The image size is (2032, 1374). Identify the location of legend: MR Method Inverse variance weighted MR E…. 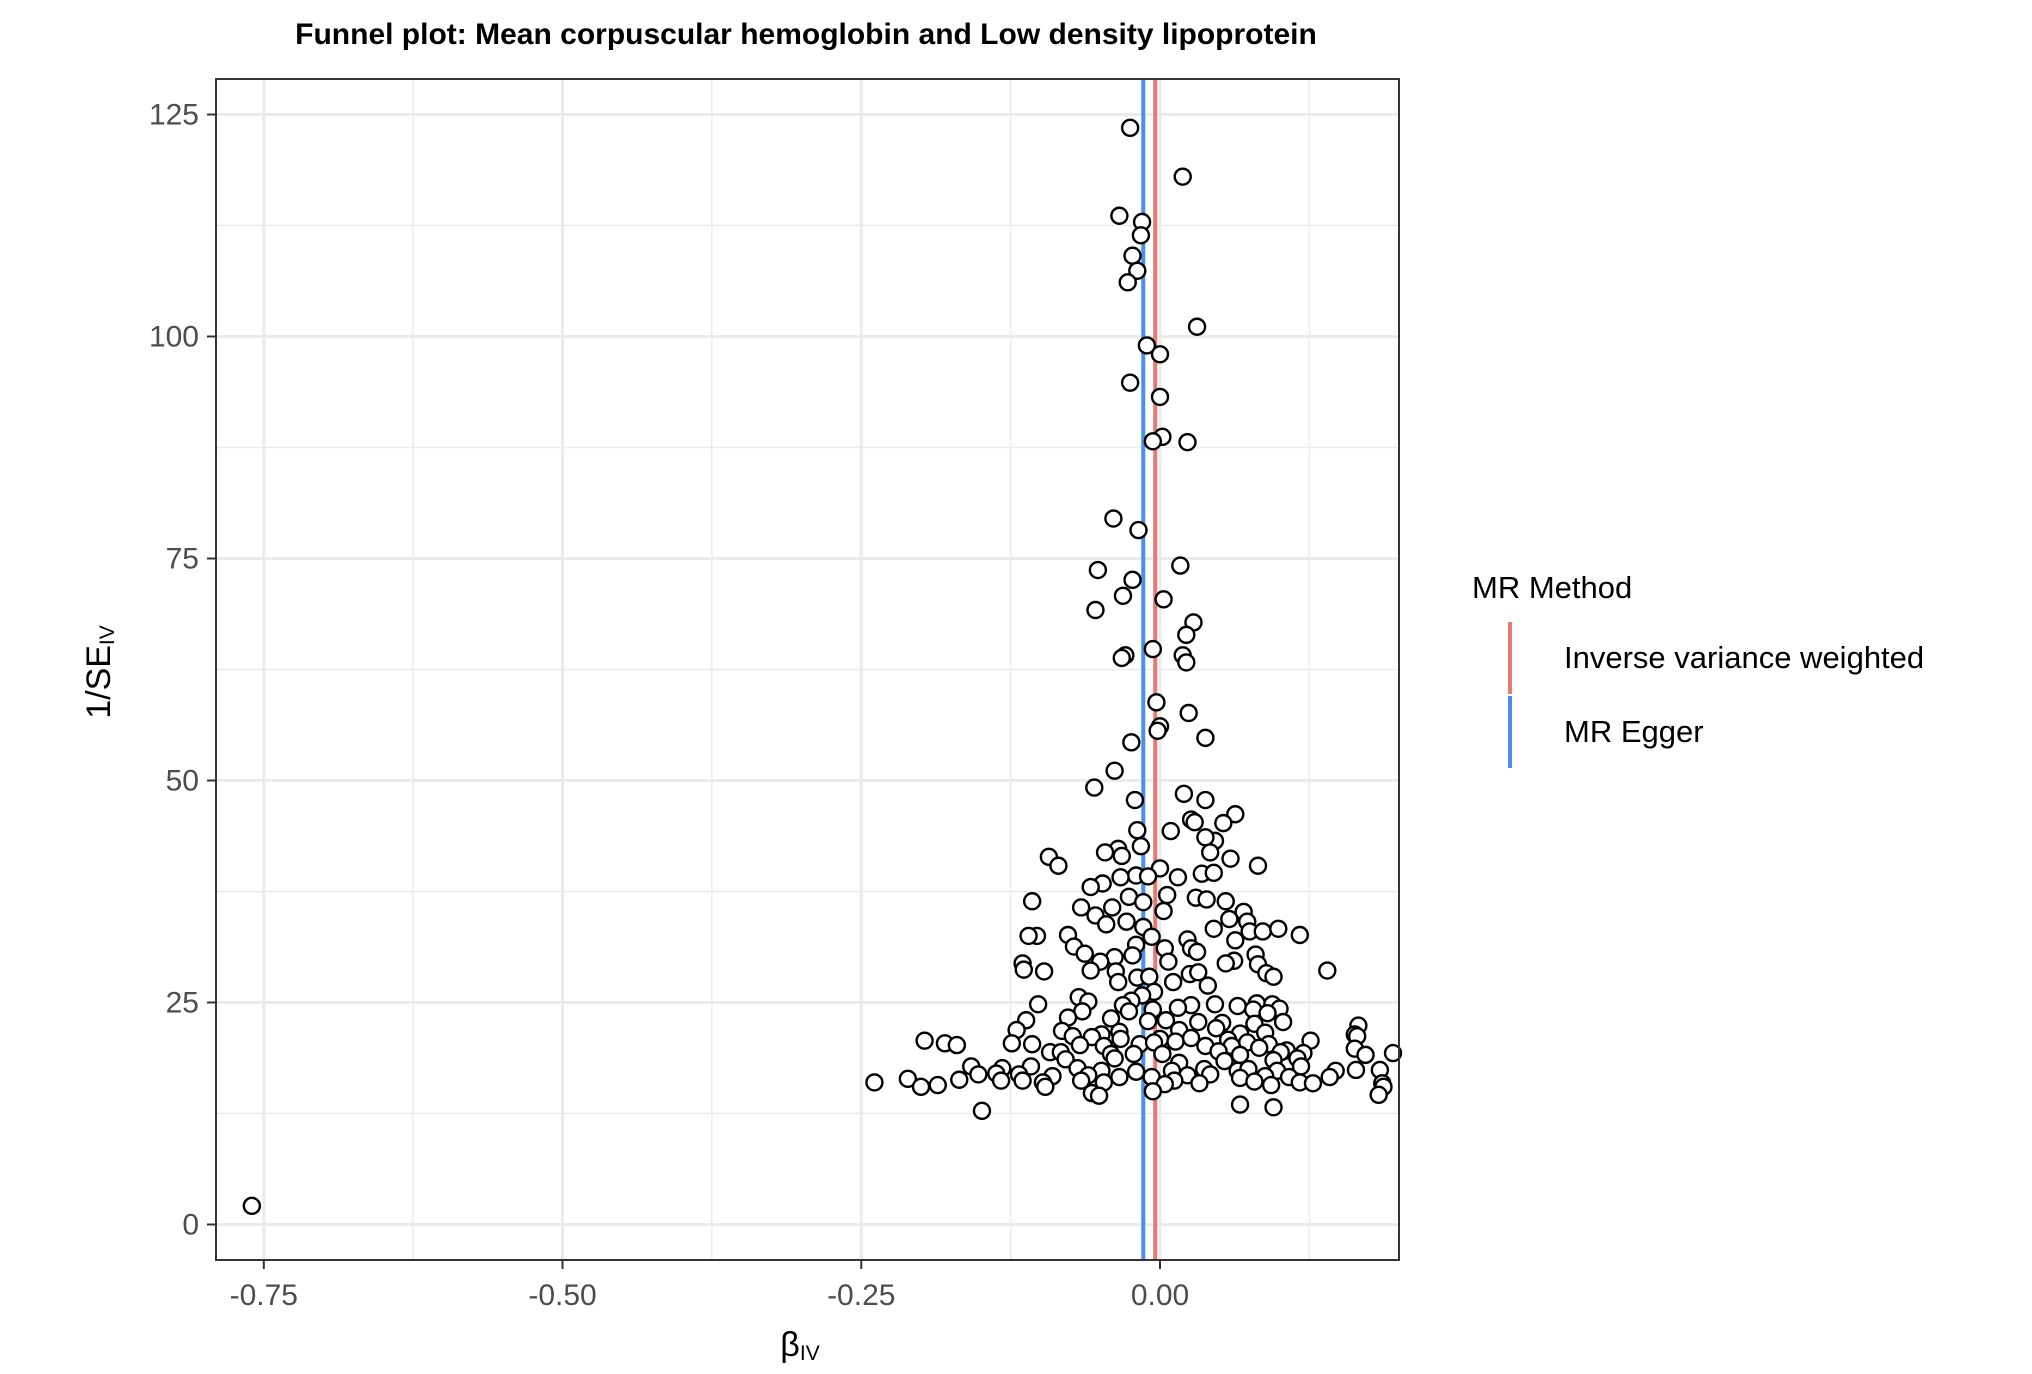
(1698, 669).